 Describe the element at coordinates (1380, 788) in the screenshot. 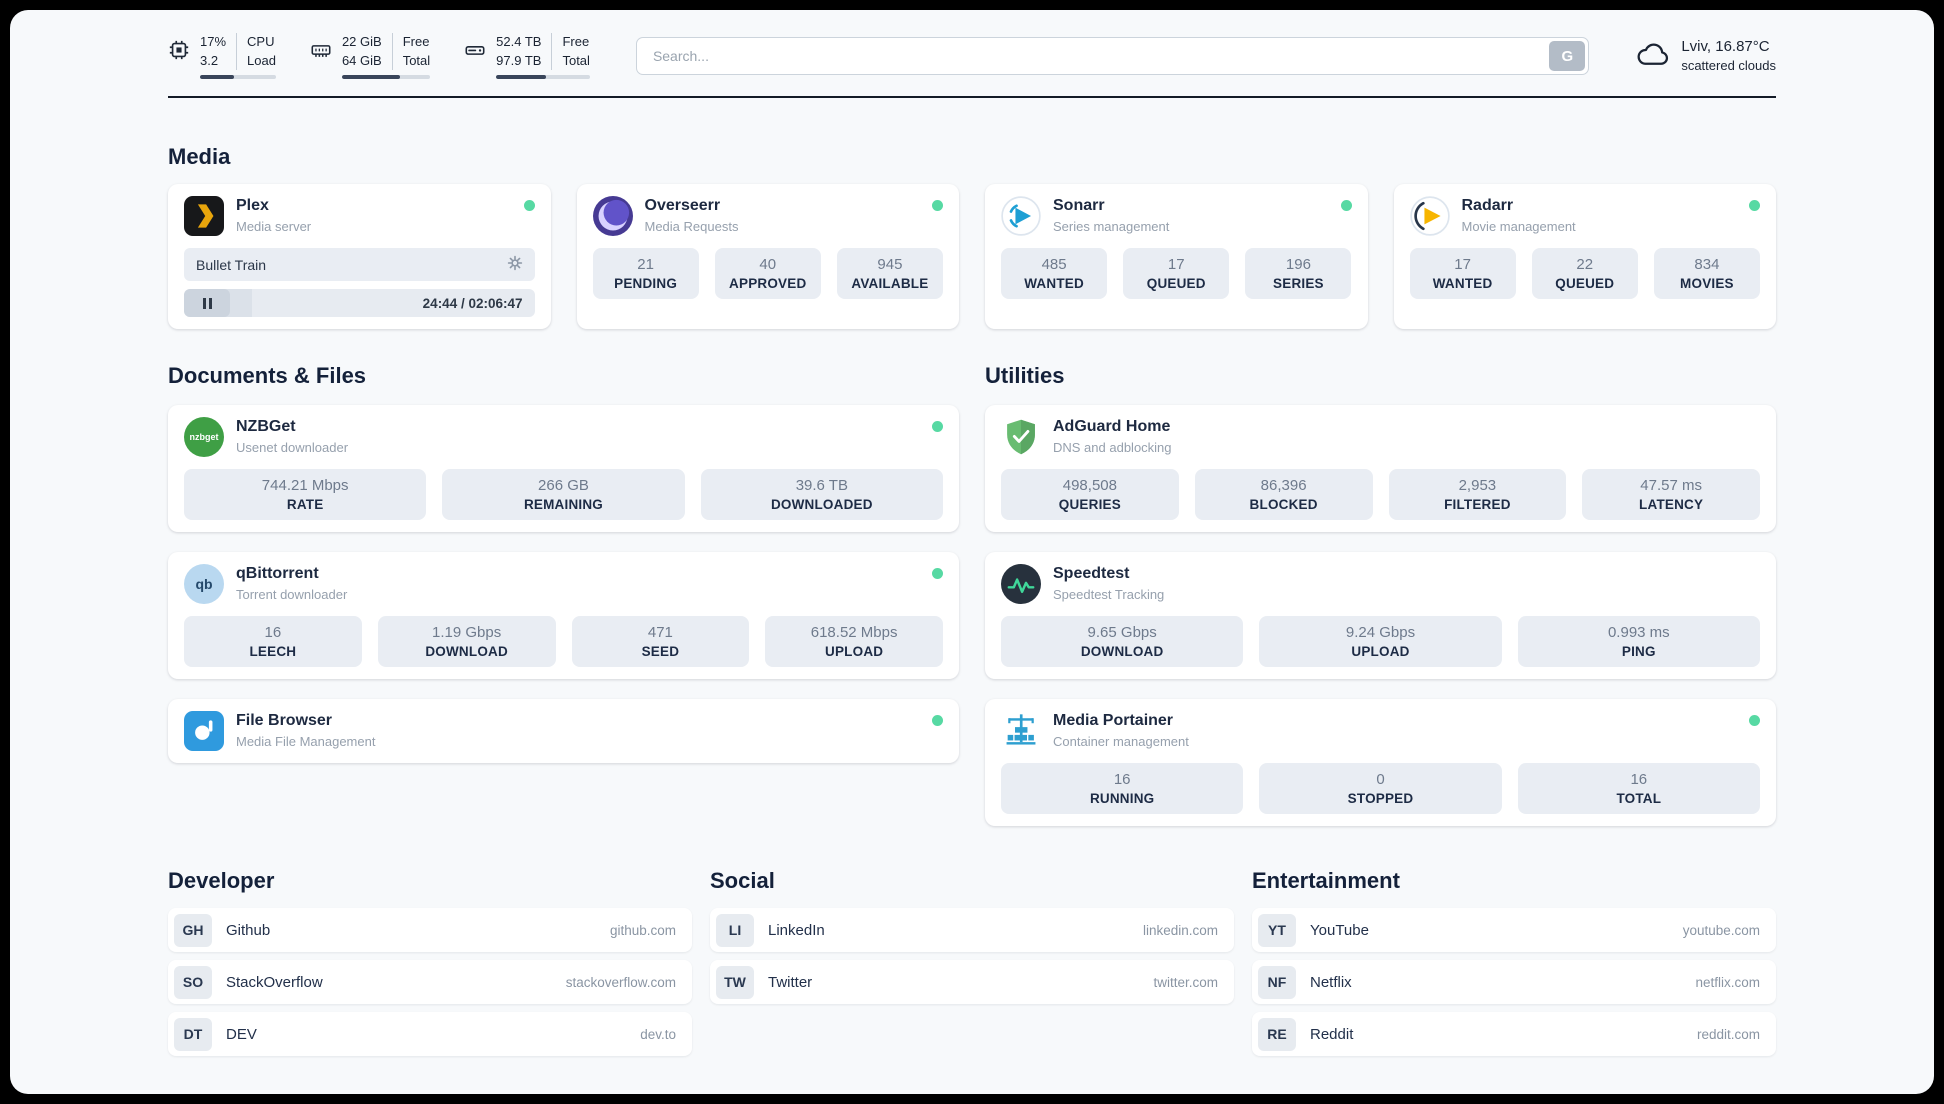

I see `stat-box: 0 STOPPED` at that location.